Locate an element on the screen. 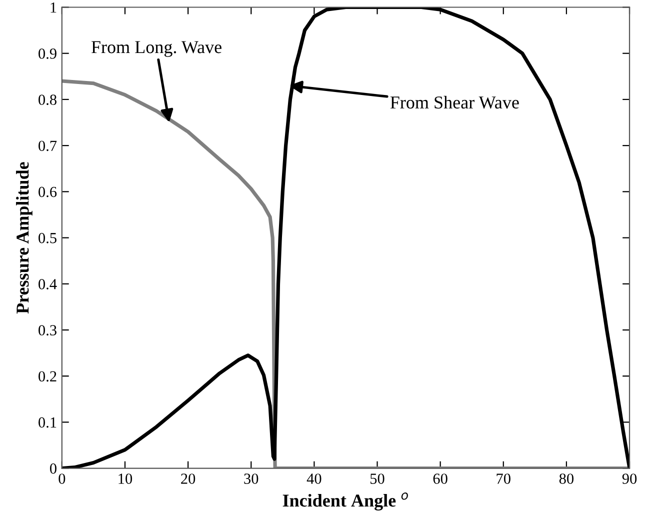  y-tick-label: 0.9 is located at coordinates (47, 53).